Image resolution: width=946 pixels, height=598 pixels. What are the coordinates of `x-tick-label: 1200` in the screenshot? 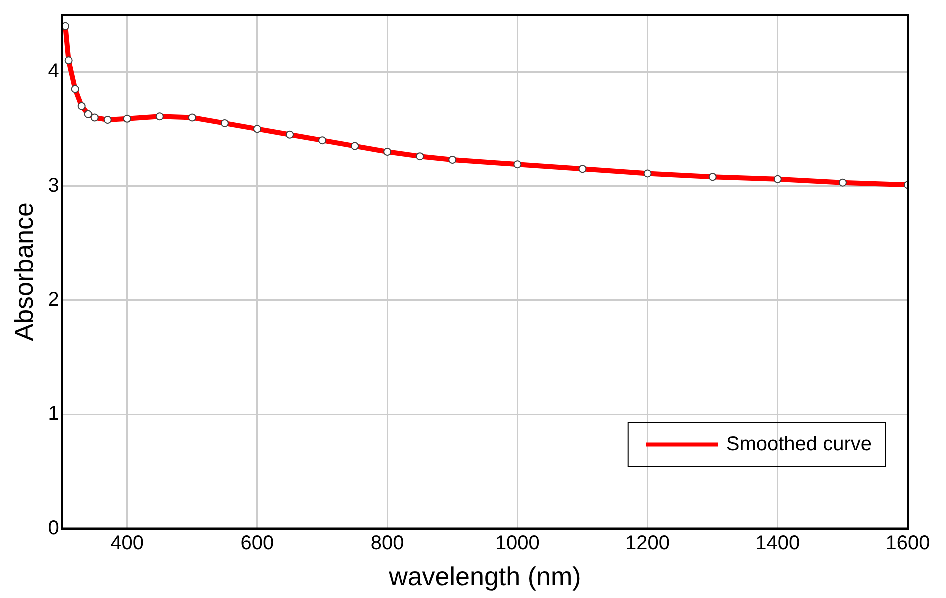 It's located at (648, 543).